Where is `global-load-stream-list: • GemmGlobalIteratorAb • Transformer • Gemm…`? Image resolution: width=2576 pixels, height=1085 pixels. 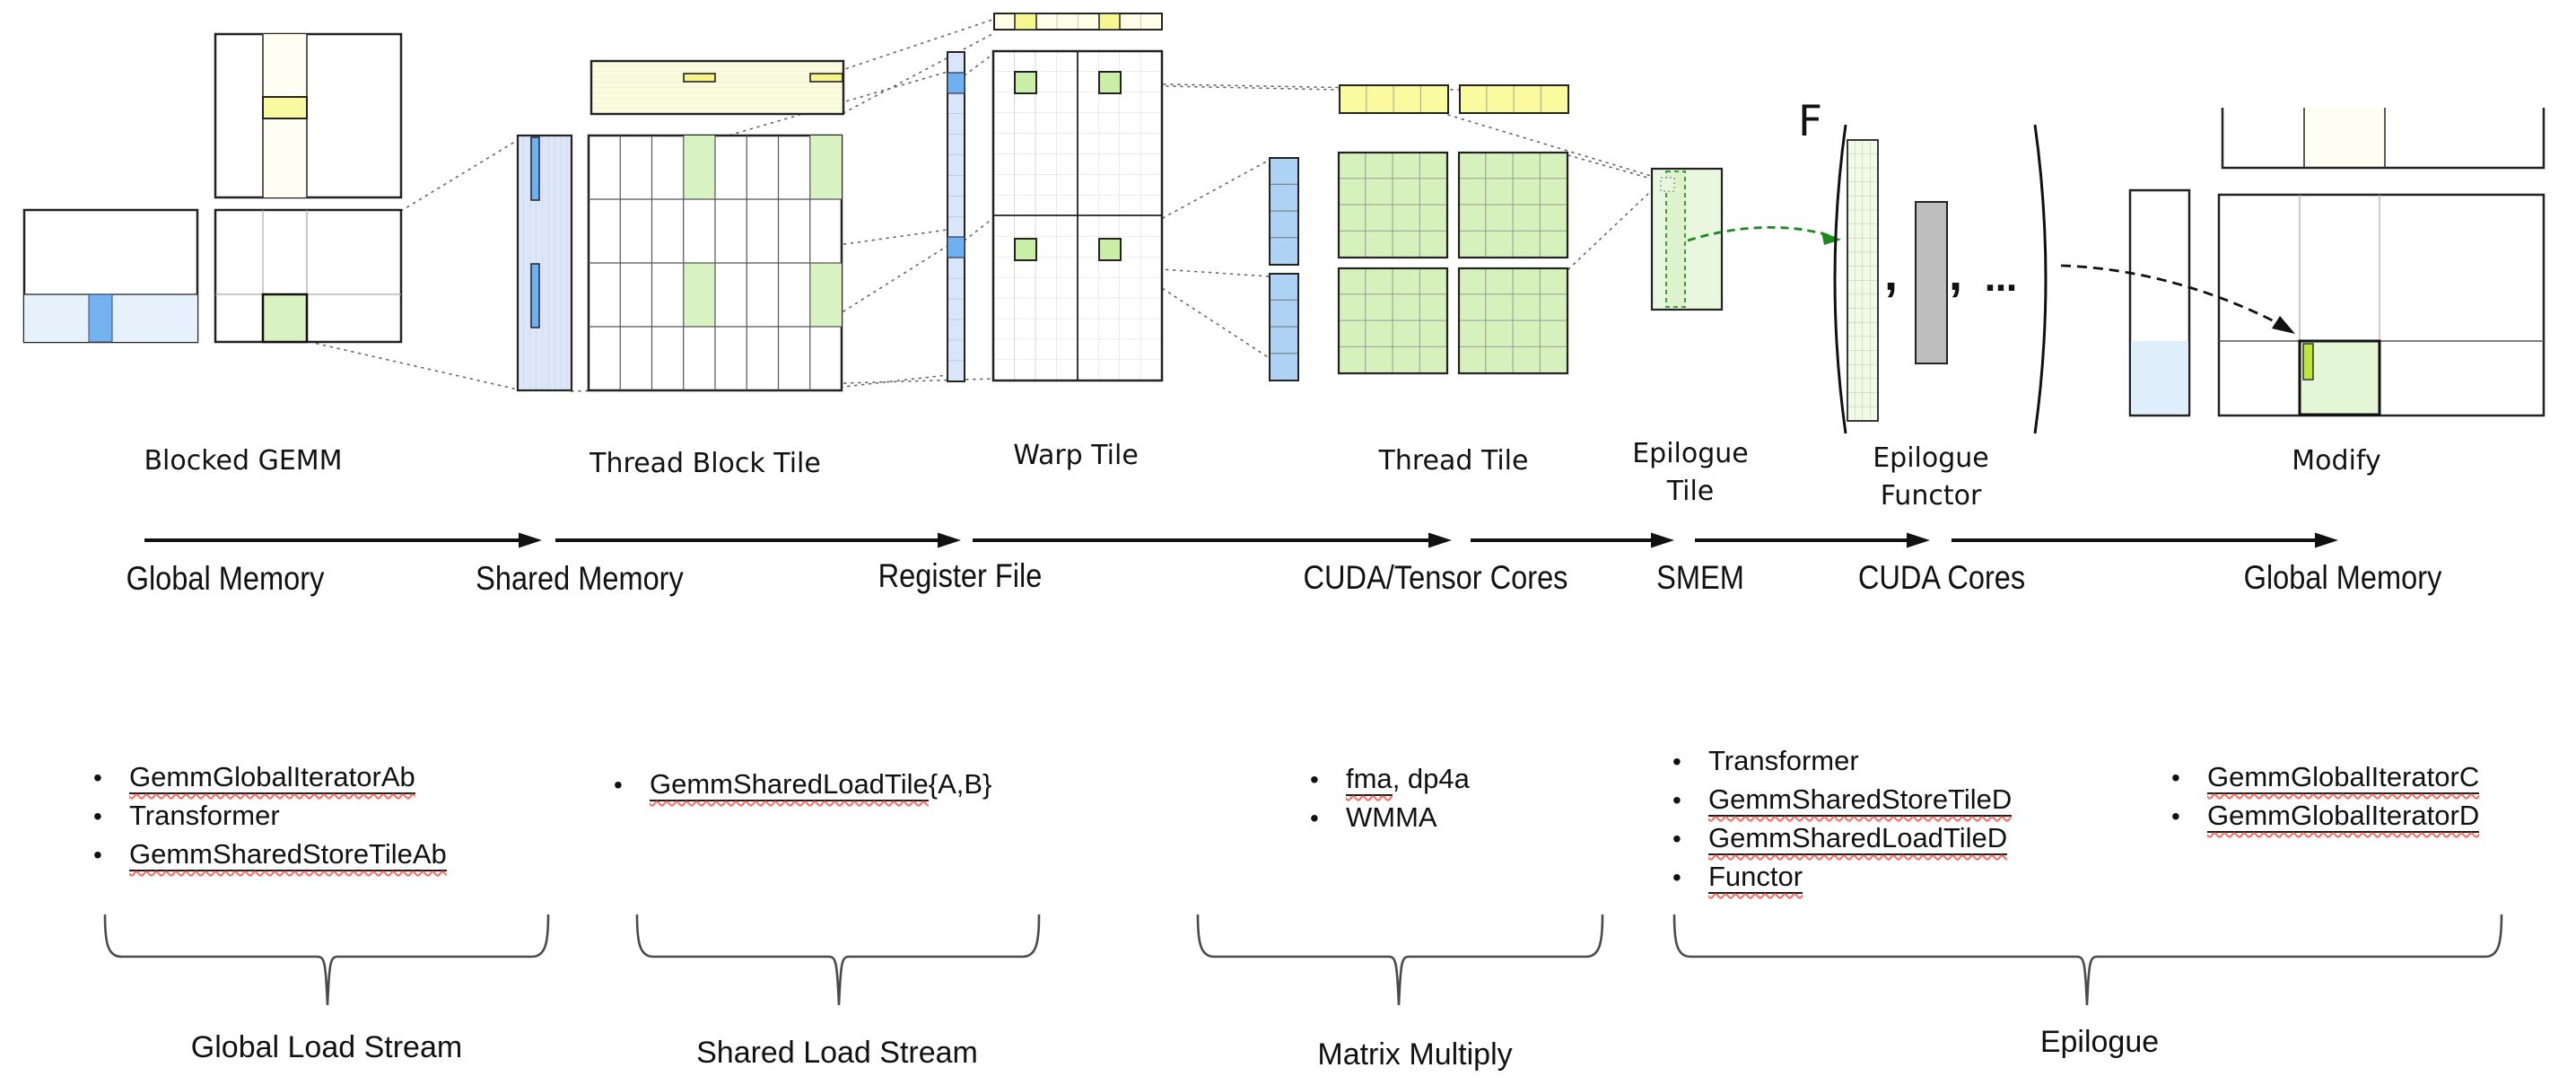
global-load-stream-list: • GemmGlobalIteratorAb • Transformer • Gemm… is located at coordinates (270, 819).